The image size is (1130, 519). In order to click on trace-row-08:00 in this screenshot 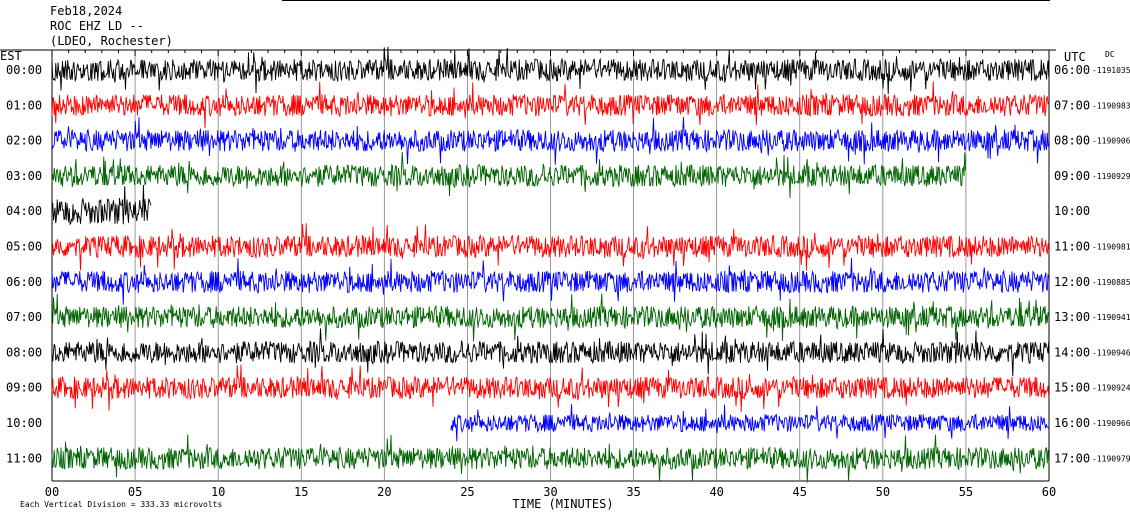, I will do `click(550, 352)`.